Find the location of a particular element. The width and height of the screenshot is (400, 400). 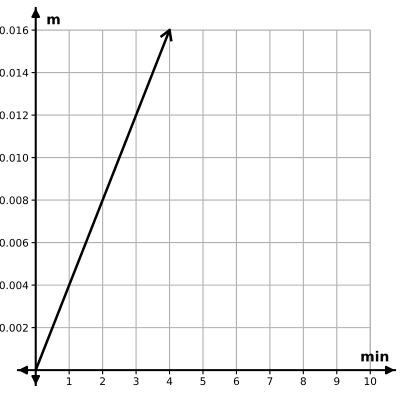

y-tick-label: 0.006 is located at coordinates (14, 242).